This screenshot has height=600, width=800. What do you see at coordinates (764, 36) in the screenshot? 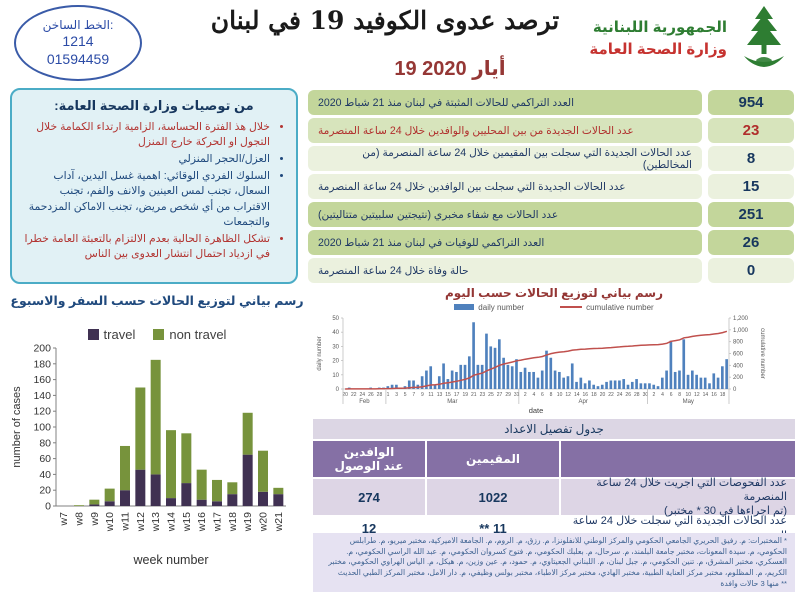
I see `cedar-logo-icon` at bounding box center [764, 36].